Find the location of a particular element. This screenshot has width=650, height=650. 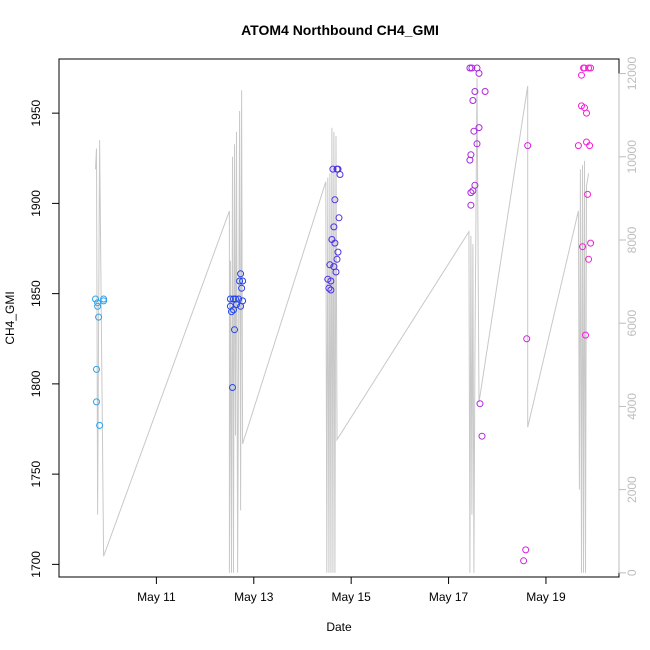

y-tick-label: 1750 is located at coordinates (36, 473).